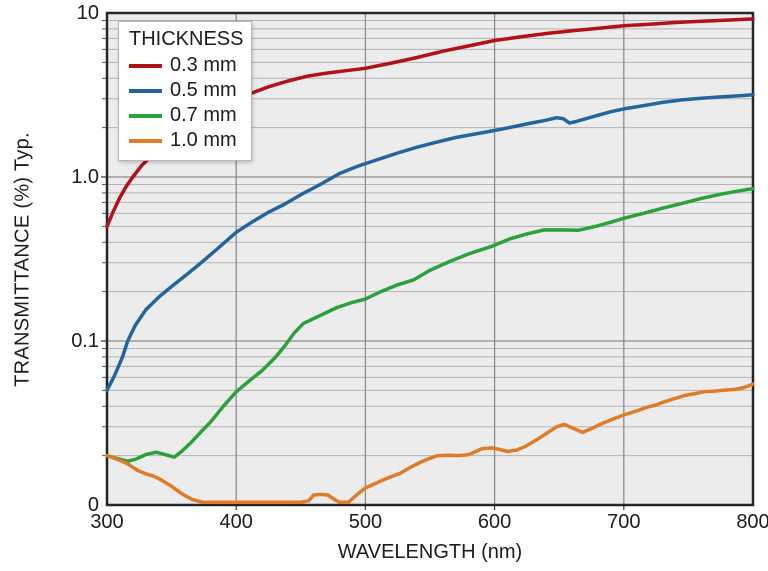 Image resolution: width=768 pixels, height=571 pixels. Describe the element at coordinates (145, 115) in the screenshot. I see `legend-swatch-0.7mm` at that location.